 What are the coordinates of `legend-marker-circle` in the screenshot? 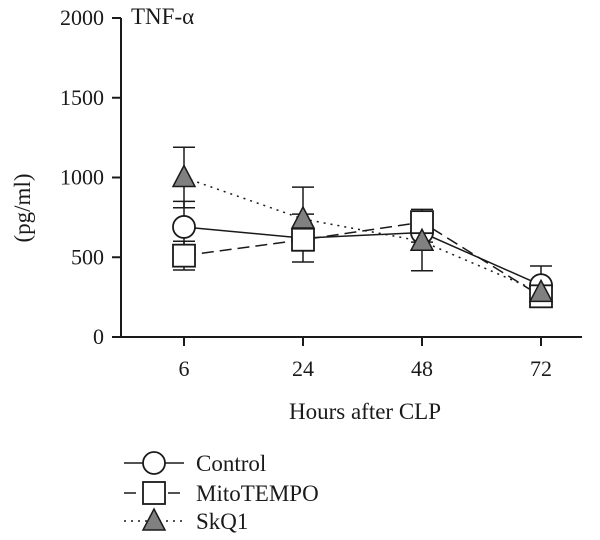 It's located at (154, 463).